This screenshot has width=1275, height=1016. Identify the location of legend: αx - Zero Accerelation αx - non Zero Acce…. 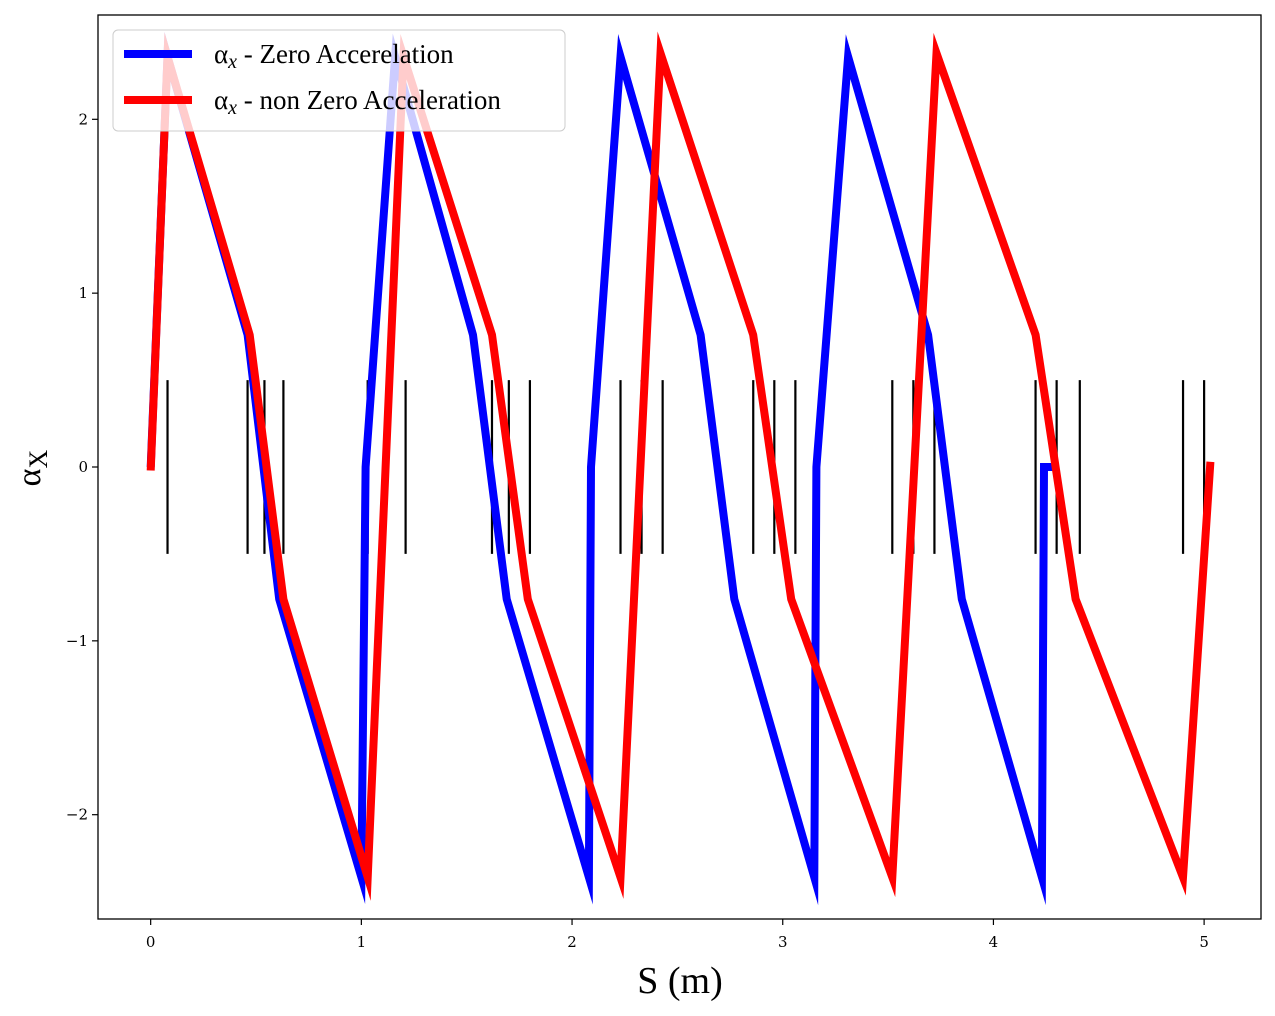
(339, 80).